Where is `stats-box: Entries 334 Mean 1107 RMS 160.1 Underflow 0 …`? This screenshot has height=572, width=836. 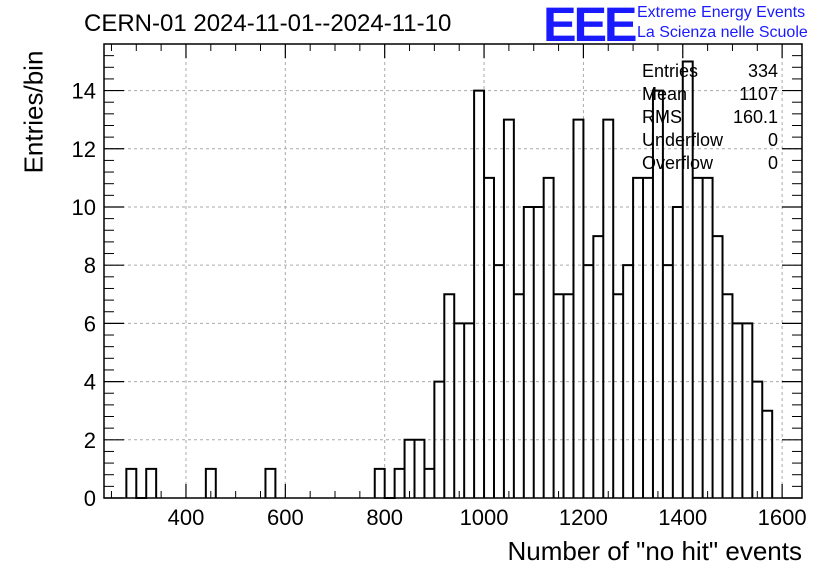 stats-box: Entries 334 Mean 1107 RMS 160.1 Underflow 0 … is located at coordinates (710, 117).